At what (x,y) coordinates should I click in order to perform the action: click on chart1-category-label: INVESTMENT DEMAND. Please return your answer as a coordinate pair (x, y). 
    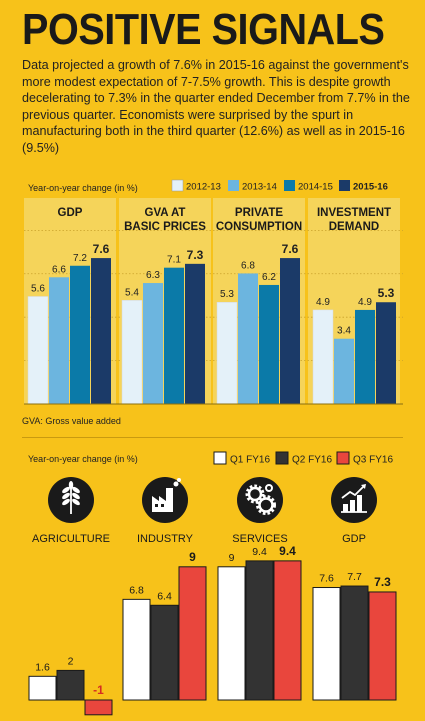
    Looking at the image, I should click on (354, 220).